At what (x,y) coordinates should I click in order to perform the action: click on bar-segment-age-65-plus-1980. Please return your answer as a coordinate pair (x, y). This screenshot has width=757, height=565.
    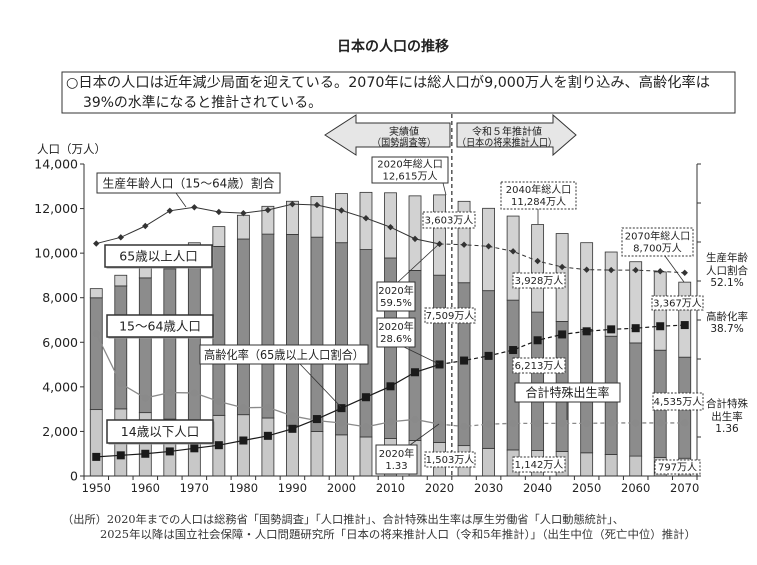
    Looking at the image, I should click on (243, 227).